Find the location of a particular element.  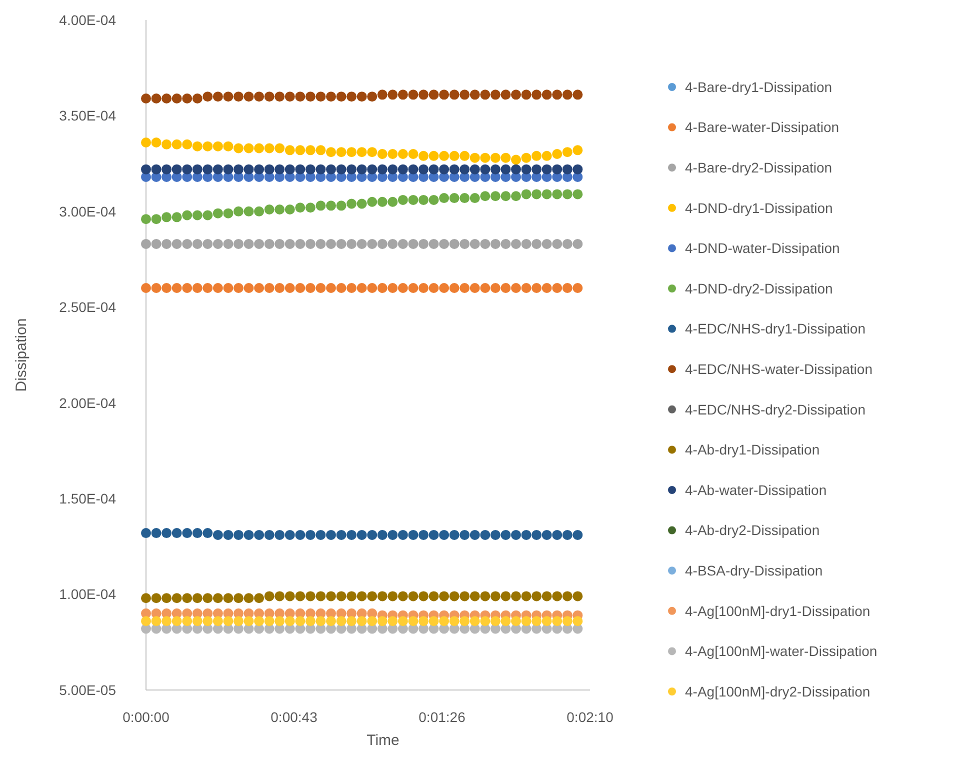

legend-label: 4-Bare-dry1-Dissipation is located at coordinates (758, 86).